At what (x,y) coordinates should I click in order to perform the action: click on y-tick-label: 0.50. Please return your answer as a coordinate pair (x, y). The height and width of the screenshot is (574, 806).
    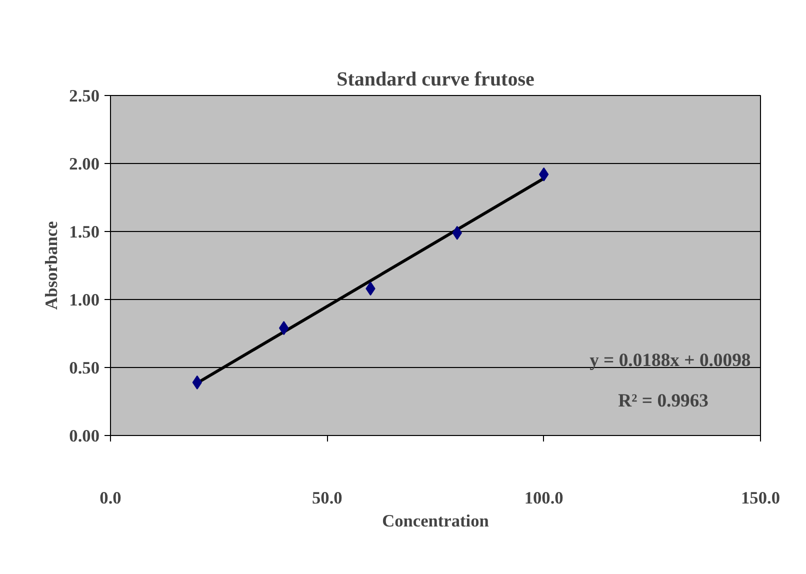
    Looking at the image, I should click on (84, 368).